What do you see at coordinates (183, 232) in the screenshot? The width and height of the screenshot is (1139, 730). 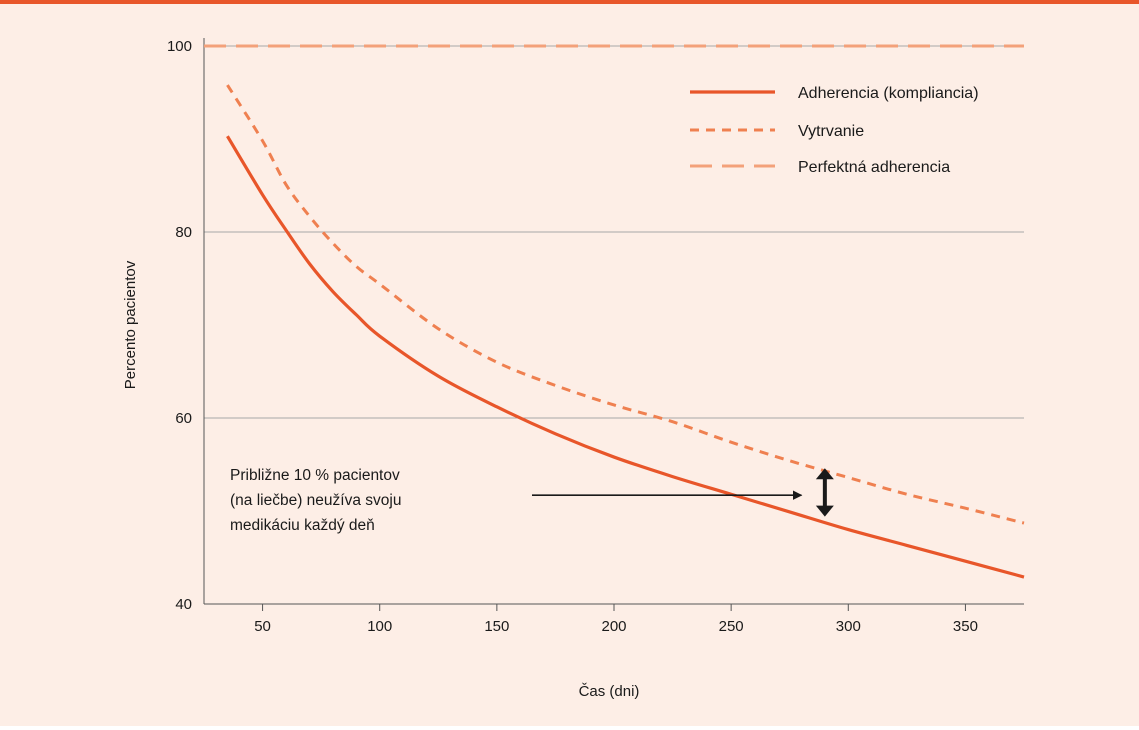 I see `y-tick-label: 80` at bounding box center [183, 232].